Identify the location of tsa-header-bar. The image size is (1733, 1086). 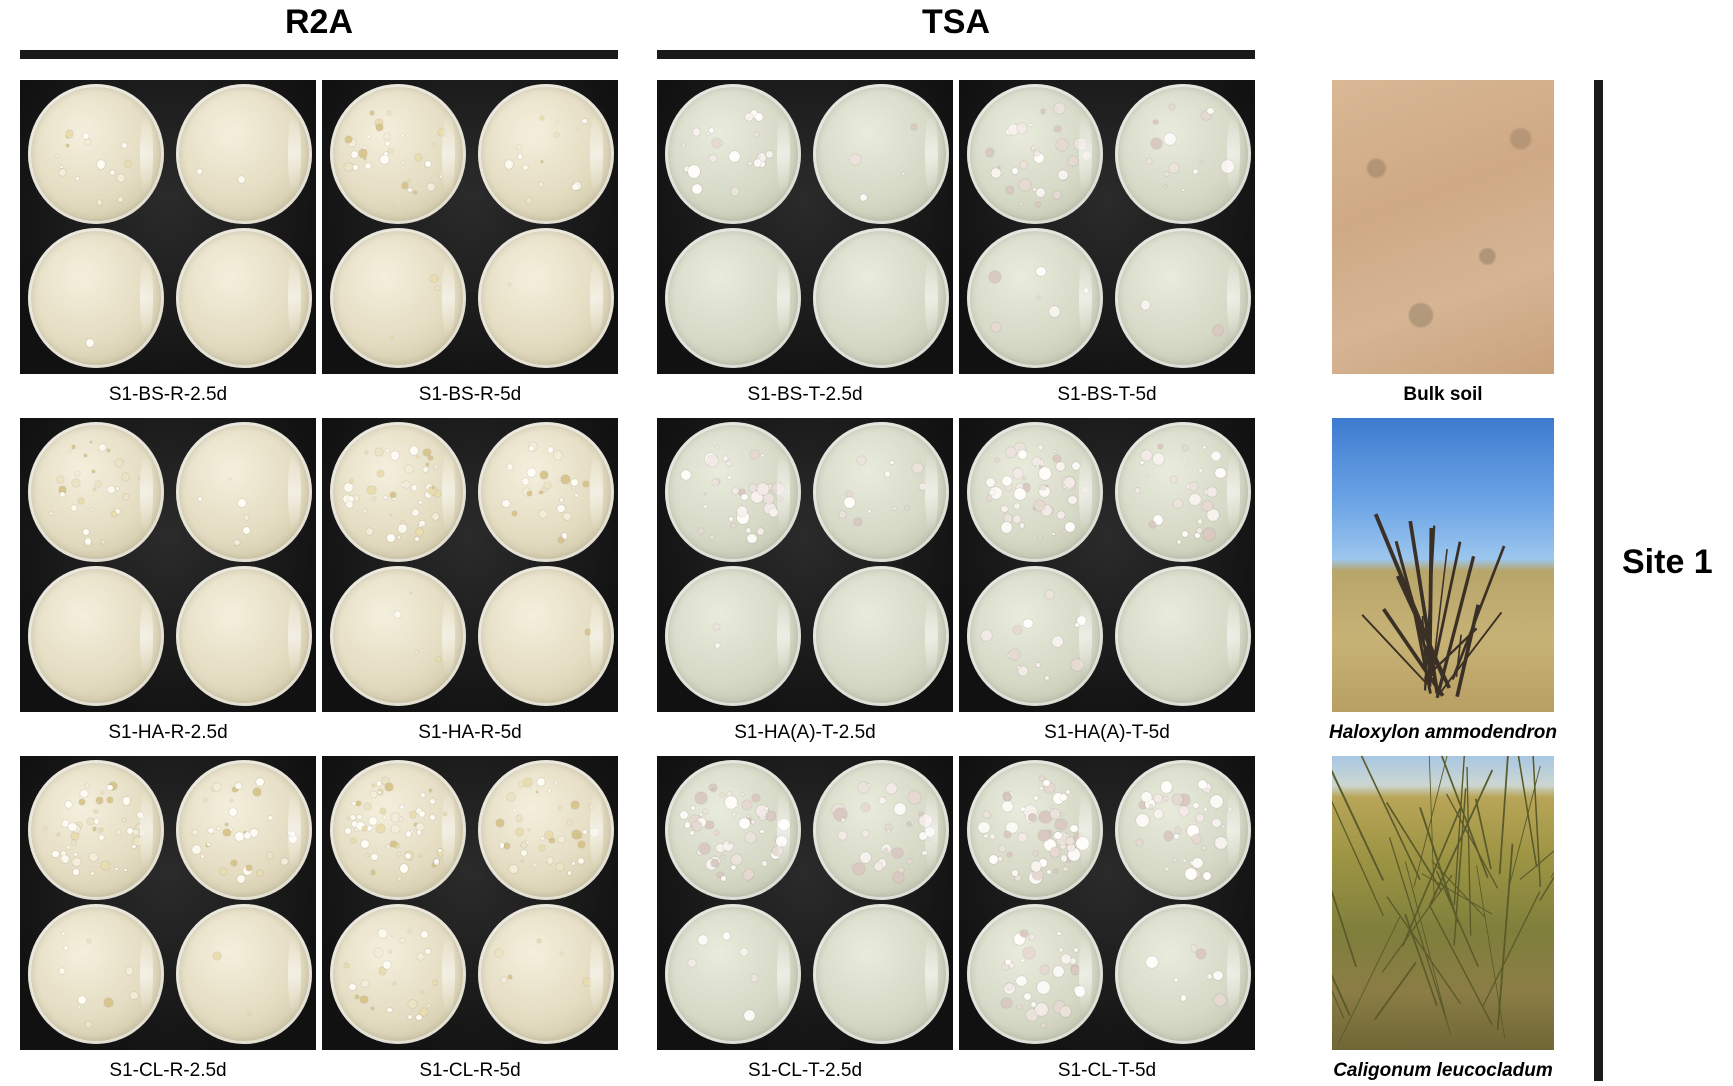
(956, 54).